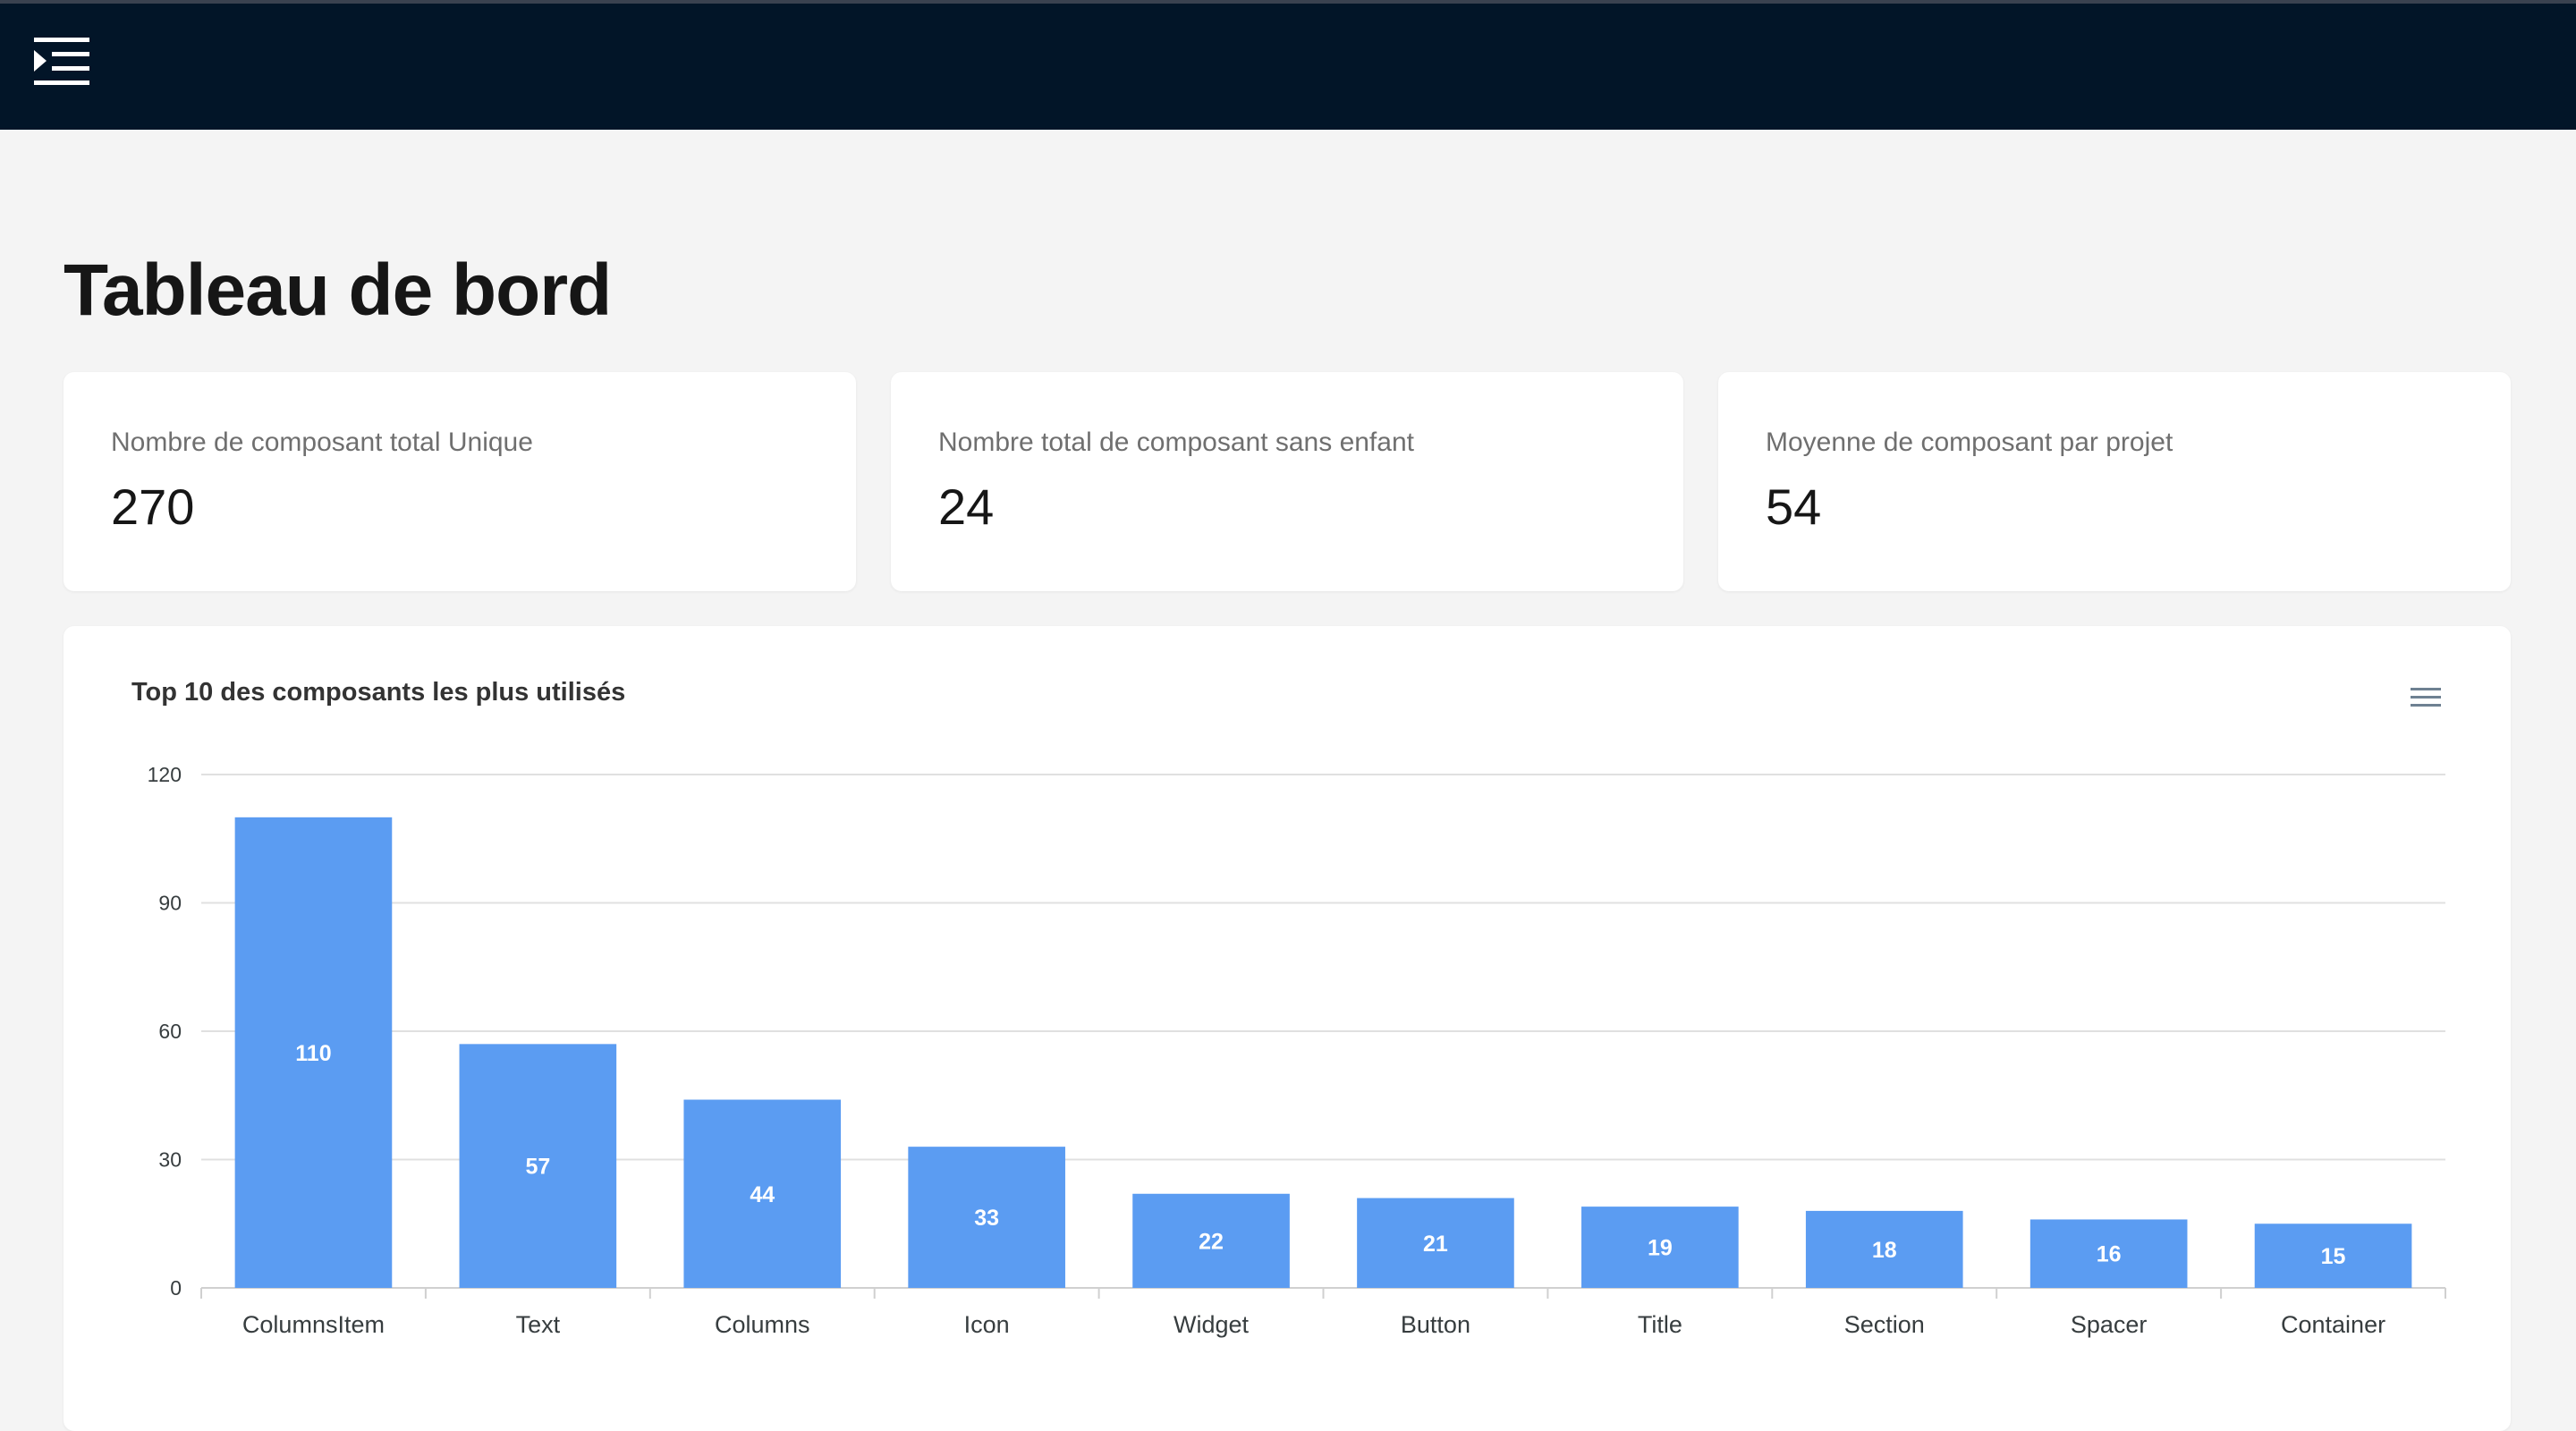 The height and width of the screenshot is (1431, 2576). What do you see at coordinates (61, 65) in the screenshot?
I see `menu-collapse-icon` at bounding box center [61, 65].